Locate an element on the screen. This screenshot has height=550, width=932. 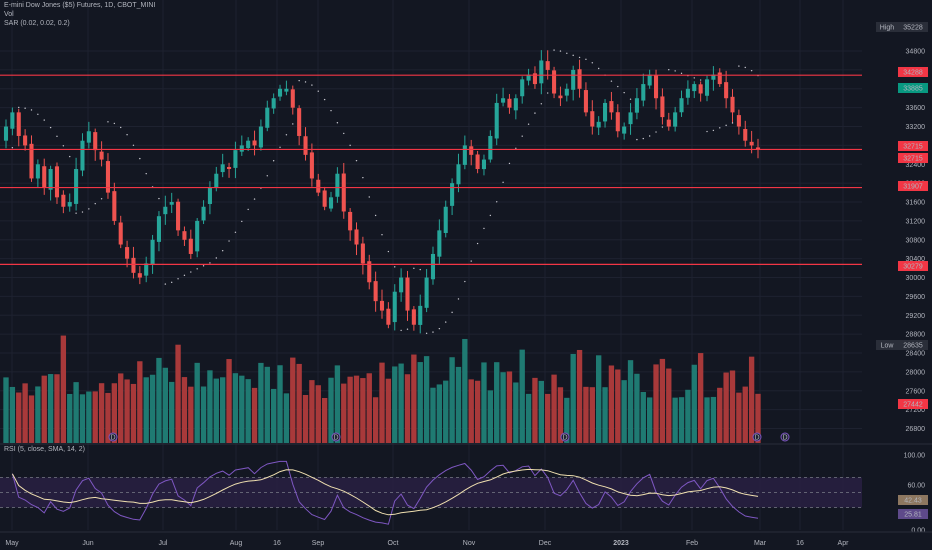
price-tag-value: 30279 is located at coordinates (913, 267).